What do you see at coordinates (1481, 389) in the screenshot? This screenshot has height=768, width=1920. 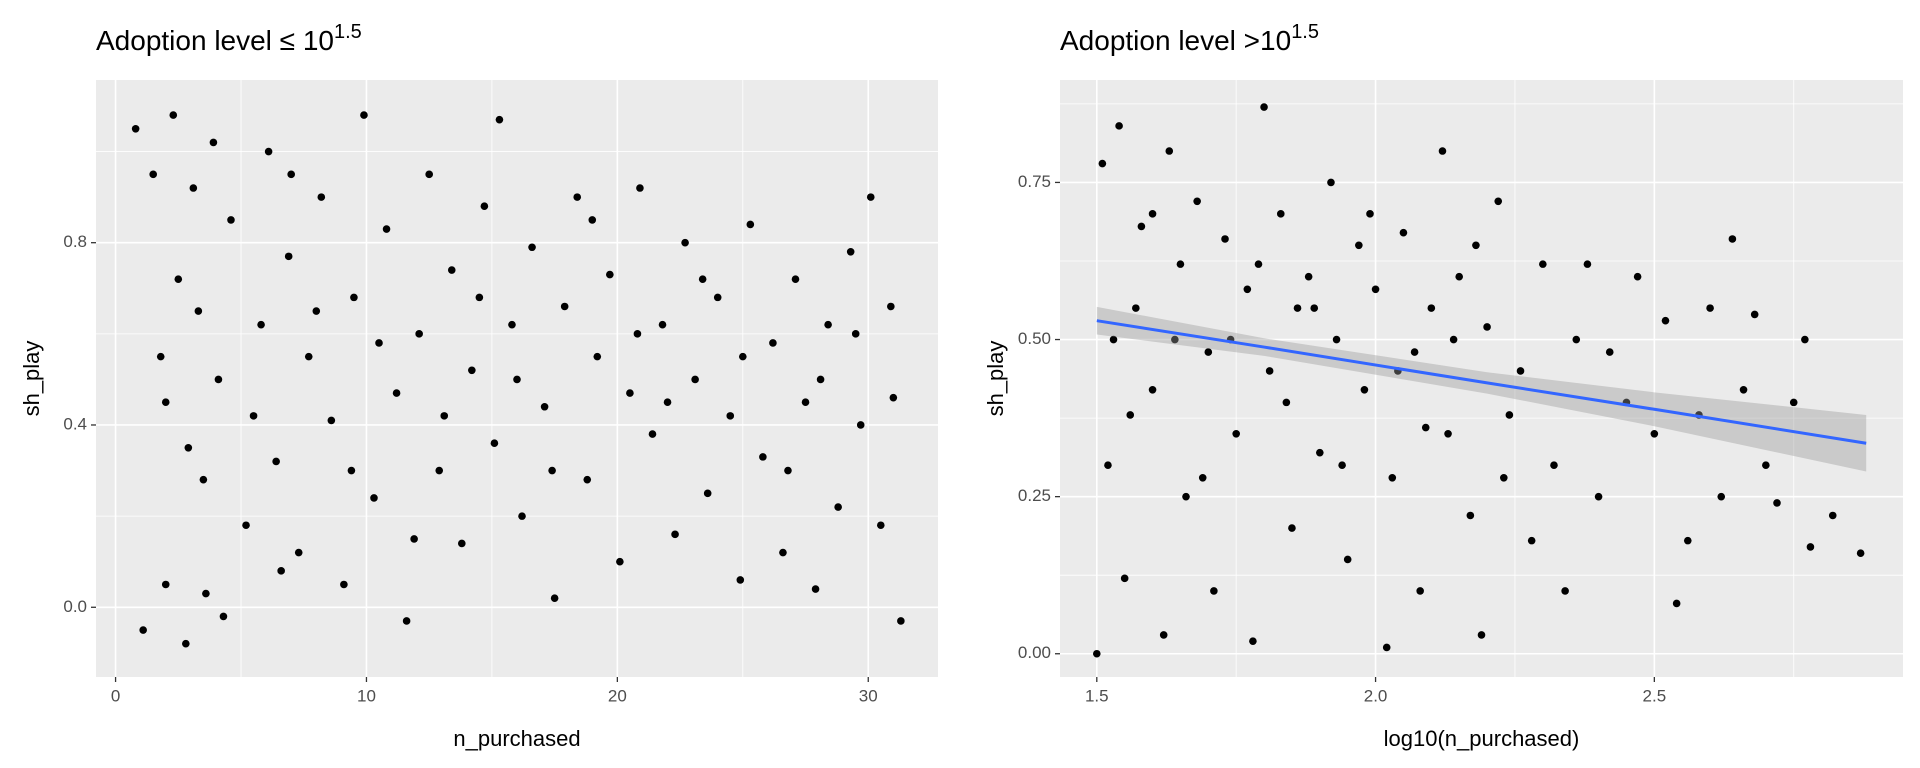 I see `confidence-band` at bounding box center [1481, 389].